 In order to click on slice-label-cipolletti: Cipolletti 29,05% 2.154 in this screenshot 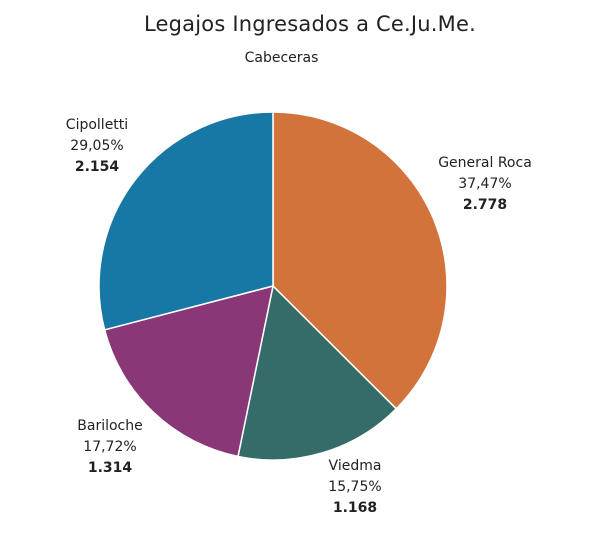, I will do `click(97, 146)`.